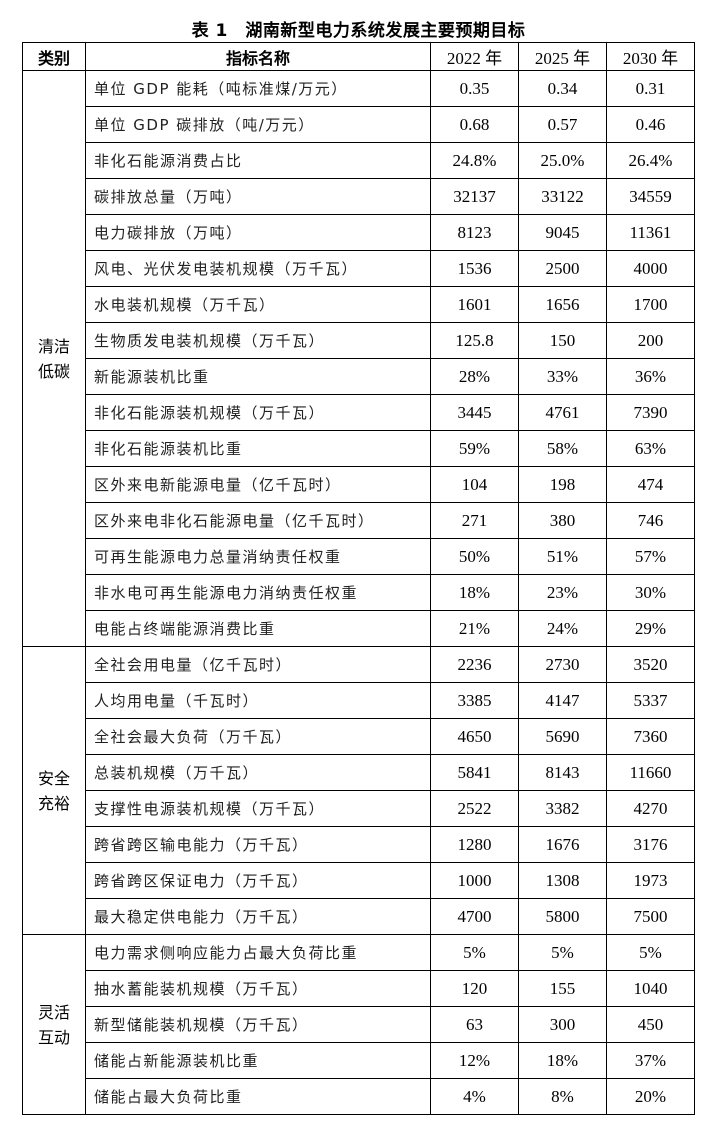 The height and width of the screenshot is (1127, 717). I want to click on indicator-name: 水电装机规模（万千瓦）, so click(258, 304).